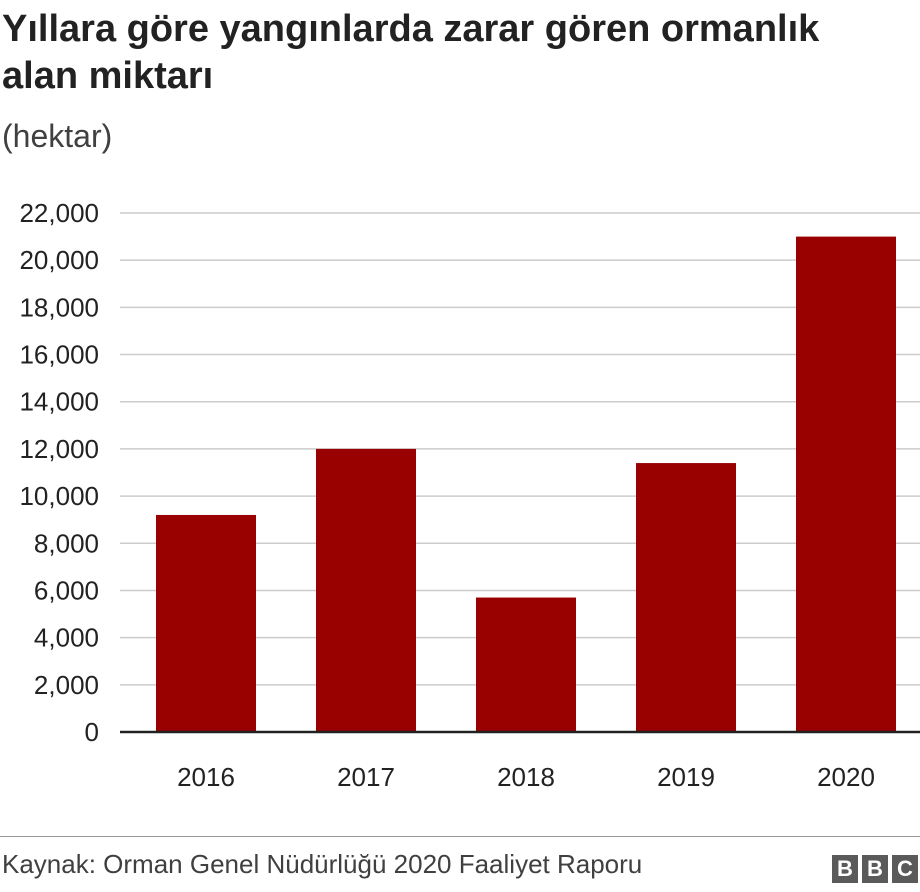  What do you see at coordinates (526, 664) in the screenshot?
I see `bar-2018` at bounding box center [526, 664].